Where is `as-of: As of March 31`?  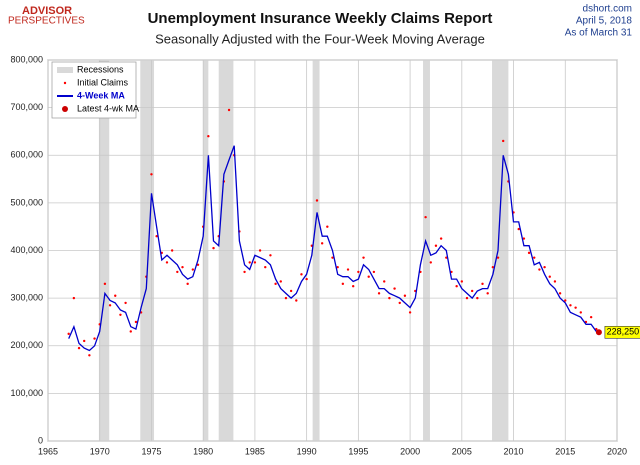
as-of: As of March 31 is located at coordinates (599, 33).